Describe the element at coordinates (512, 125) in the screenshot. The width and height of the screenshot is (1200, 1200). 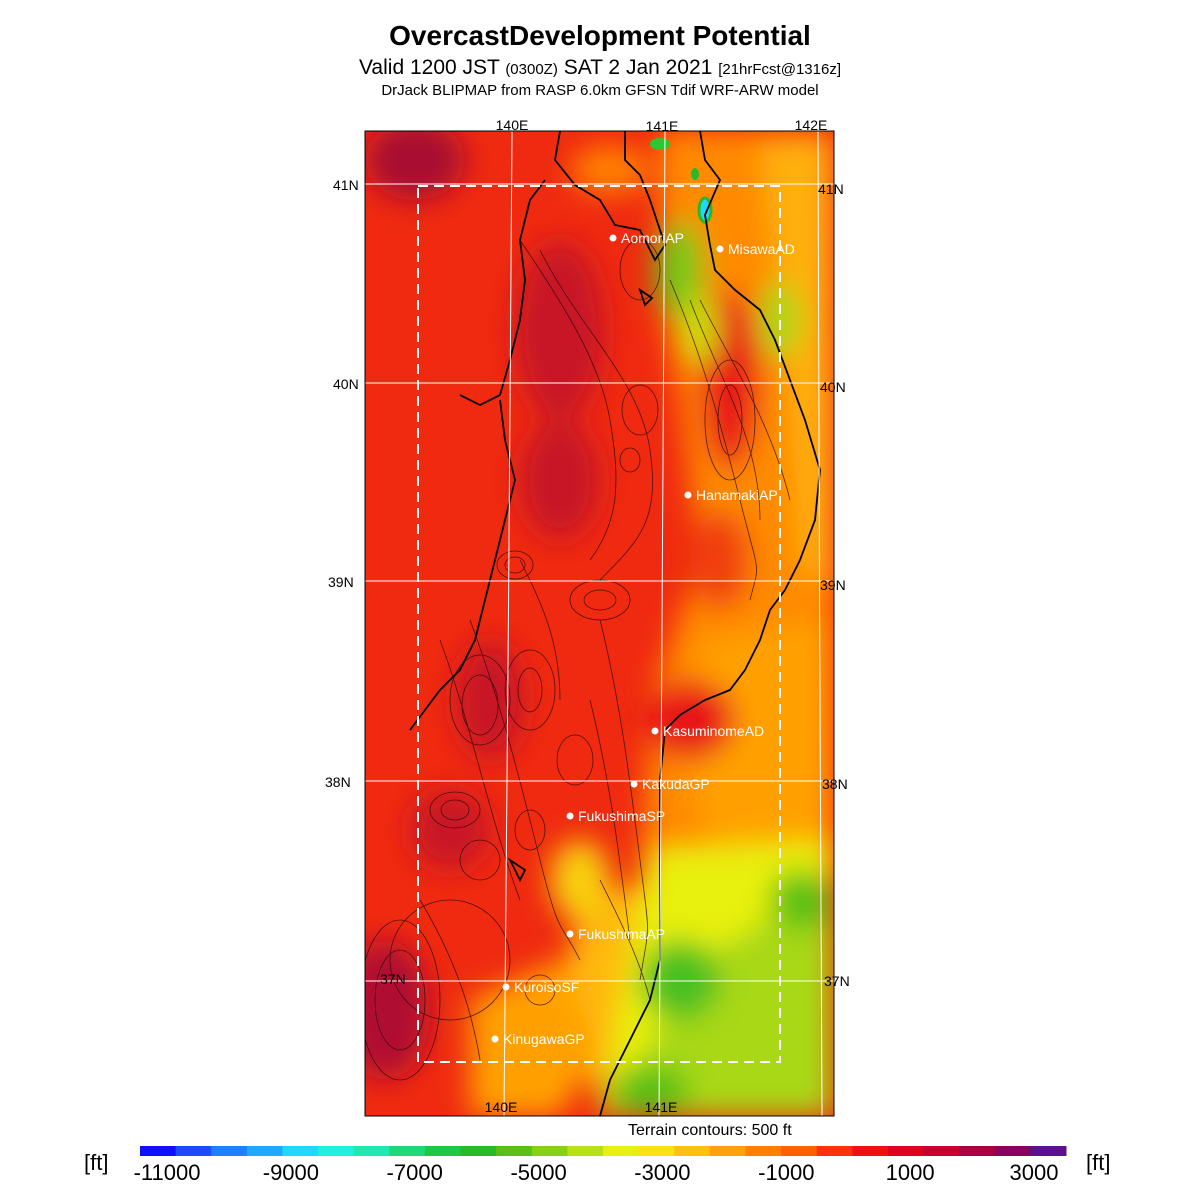
I see `lon-label-top: 140E` at that location.